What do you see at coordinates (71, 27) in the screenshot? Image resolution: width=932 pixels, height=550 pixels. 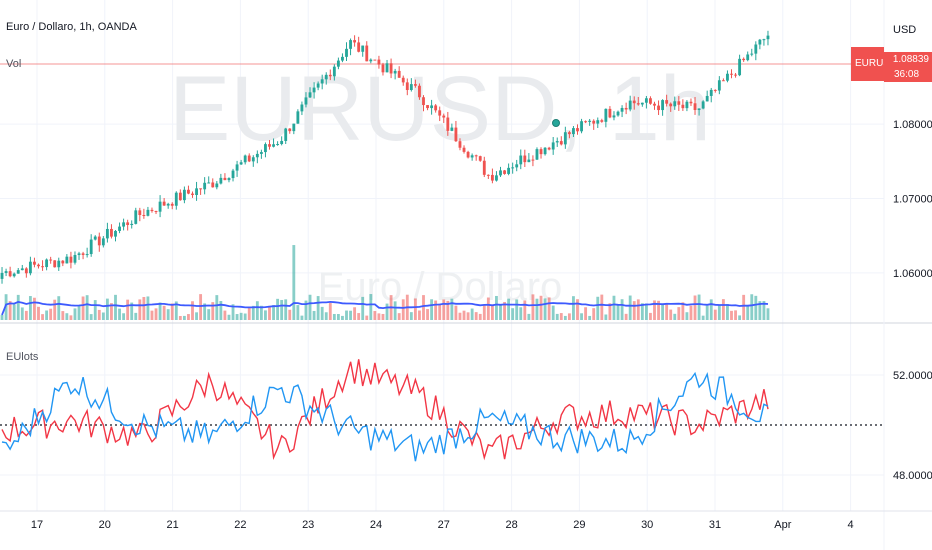 I see `symbol-title: Euro / Dollaro, 1h, OANDA` at bounding box center [71, 27].